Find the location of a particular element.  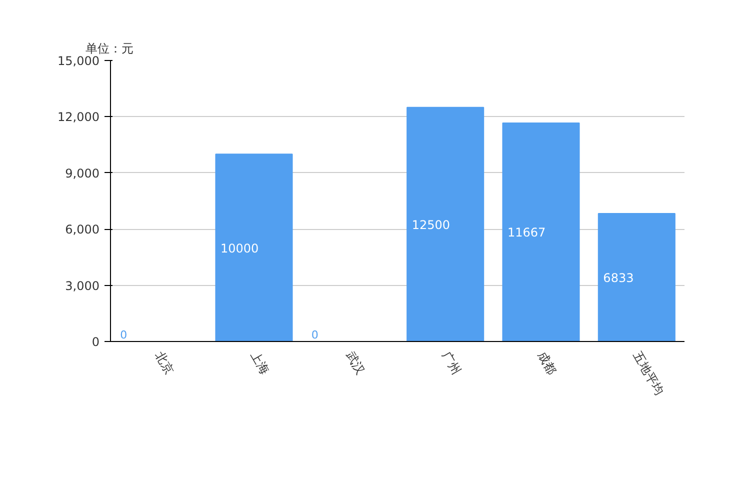

x-tick-label: 成都 is located at coordinates (547, 363).